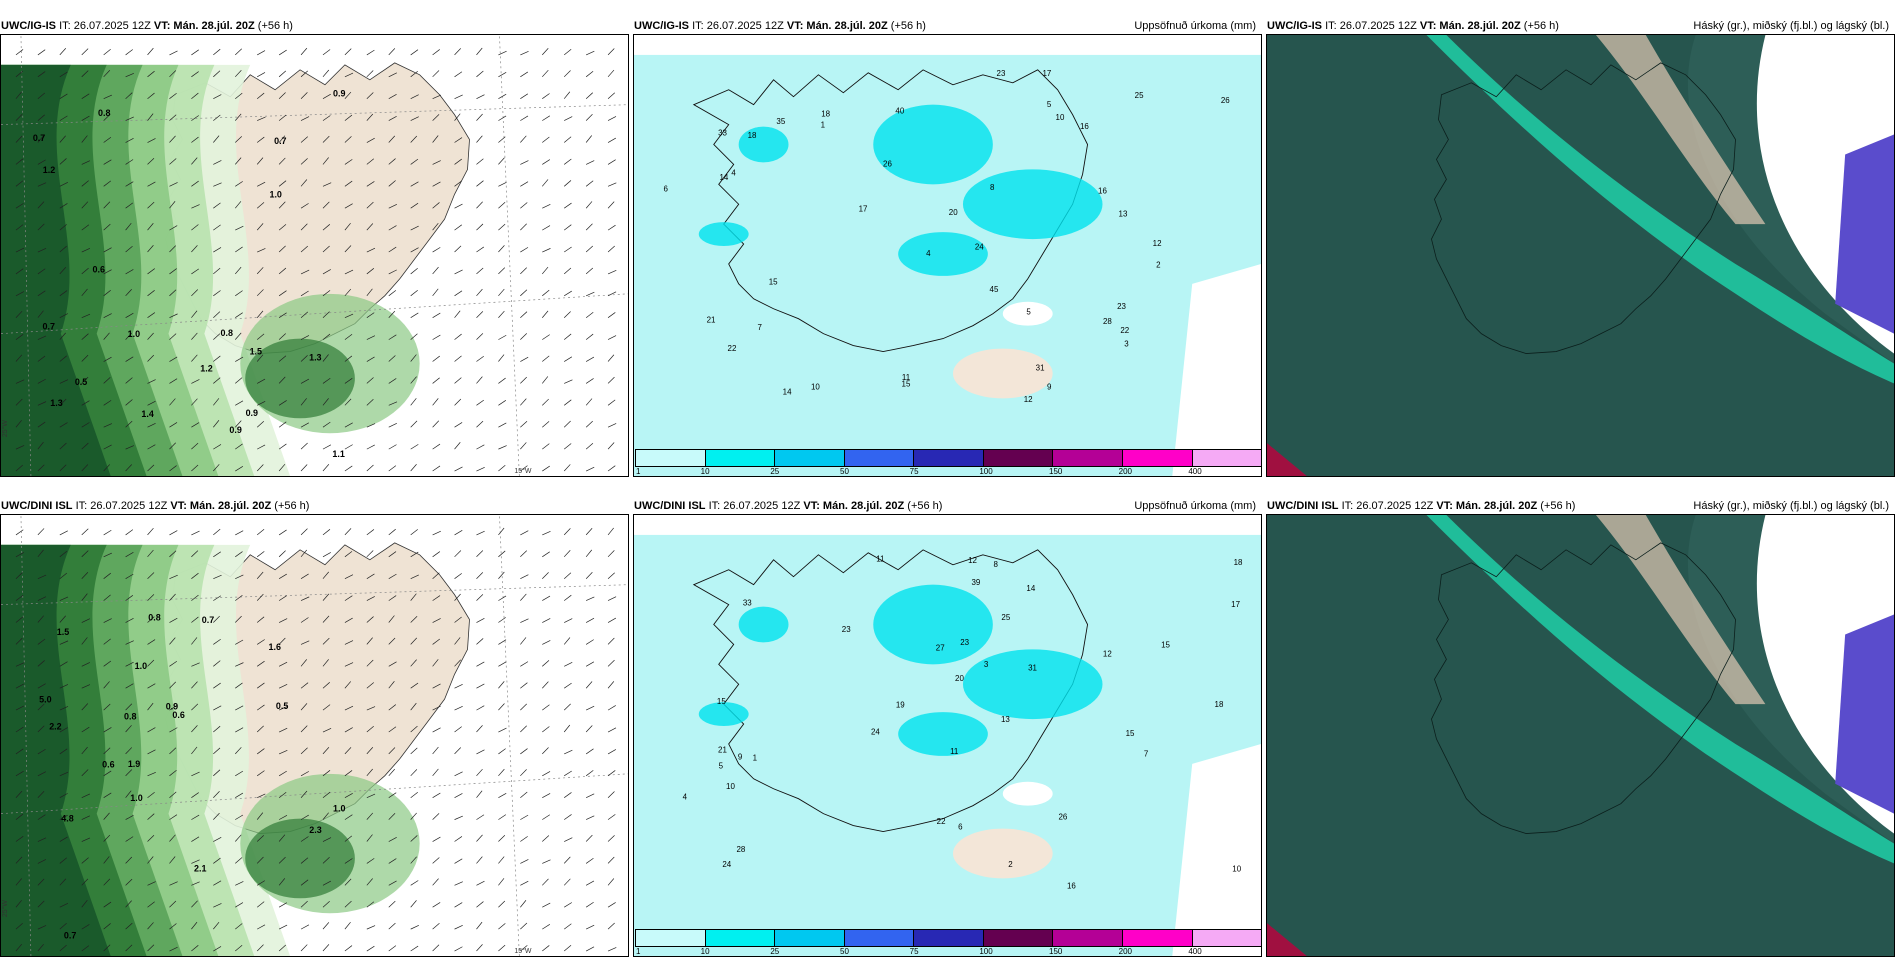 Image resolution: width=1900 pixels, height=957 pixels. What do you see at coordinates (1102, 191) in the screenshot?
I see `precip-value-label: 16` at bounding box center [1102, 191].